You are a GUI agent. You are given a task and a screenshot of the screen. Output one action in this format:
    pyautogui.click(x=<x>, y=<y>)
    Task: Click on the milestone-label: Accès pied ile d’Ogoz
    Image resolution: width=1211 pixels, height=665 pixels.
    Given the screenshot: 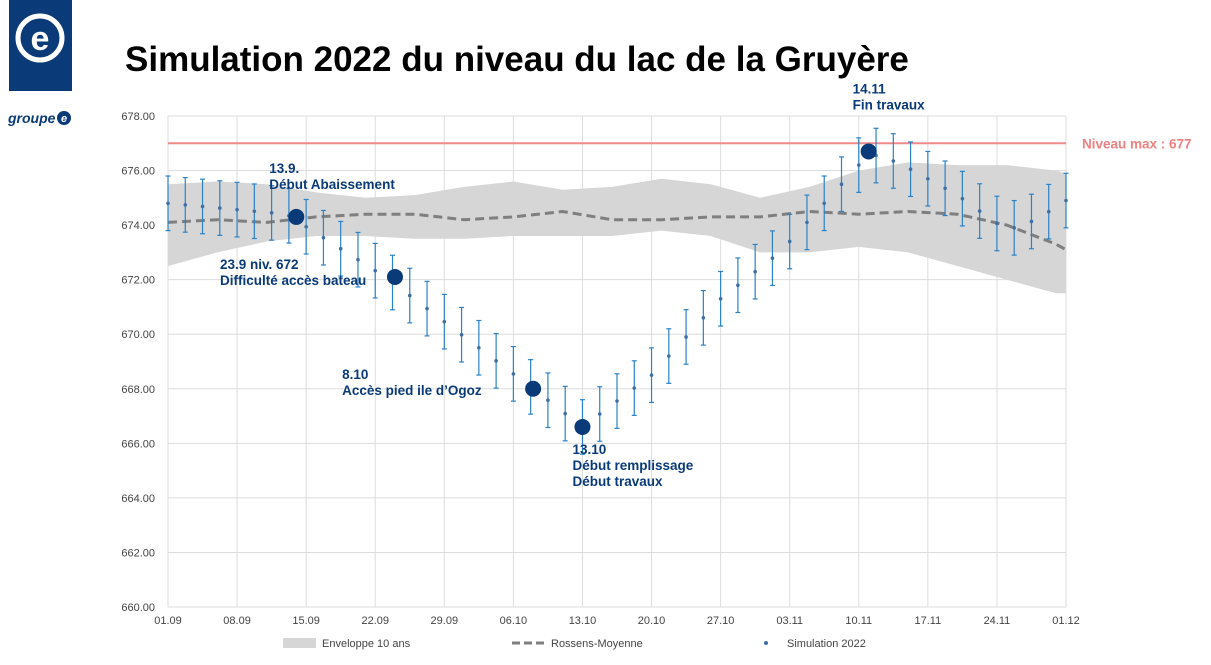 What is the action you would take?
    pyautogui.click(x=412, y=390)
    